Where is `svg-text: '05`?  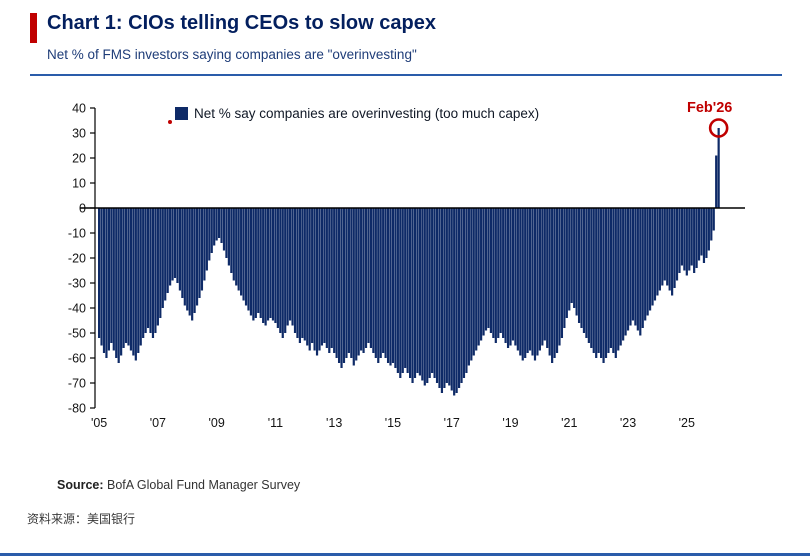 svg-text: '05 is located at coordinates (99, 423).